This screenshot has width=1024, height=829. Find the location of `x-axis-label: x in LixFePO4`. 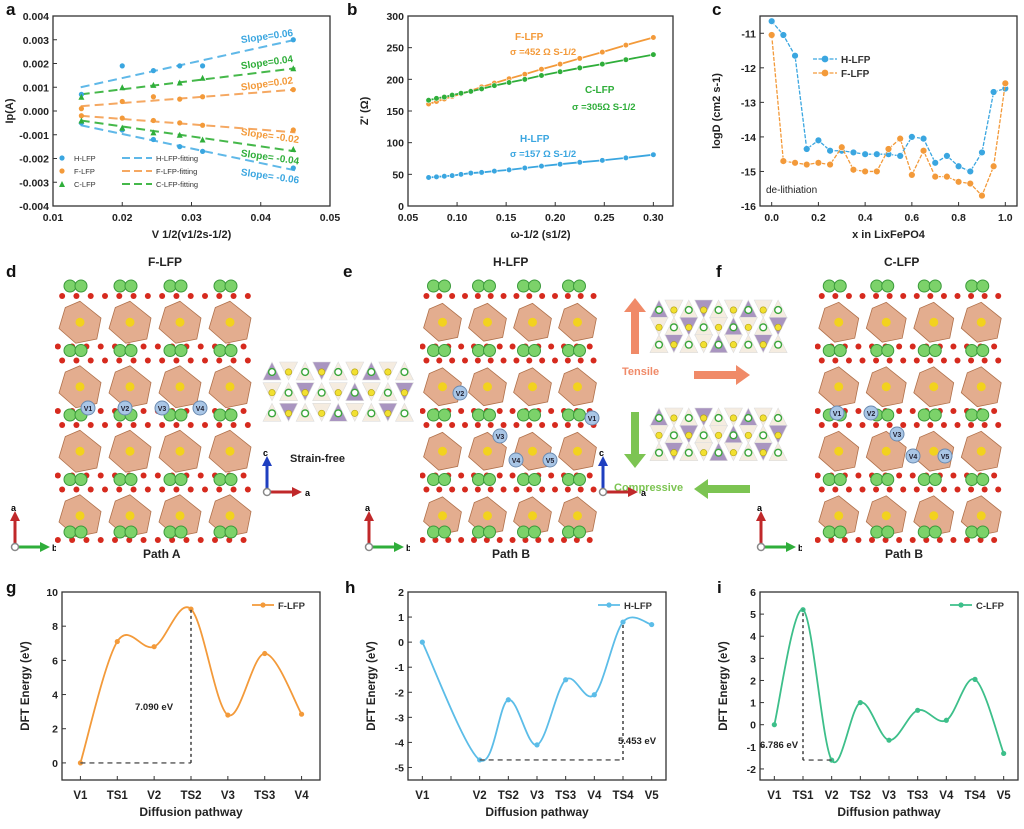

x-axis-label: x in LixFePO4 is located at coordinates (889, 235).